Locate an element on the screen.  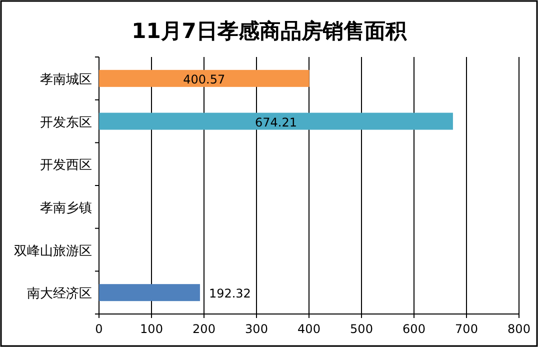
x-tick-label: 800 is located at coordinates (519, 329).